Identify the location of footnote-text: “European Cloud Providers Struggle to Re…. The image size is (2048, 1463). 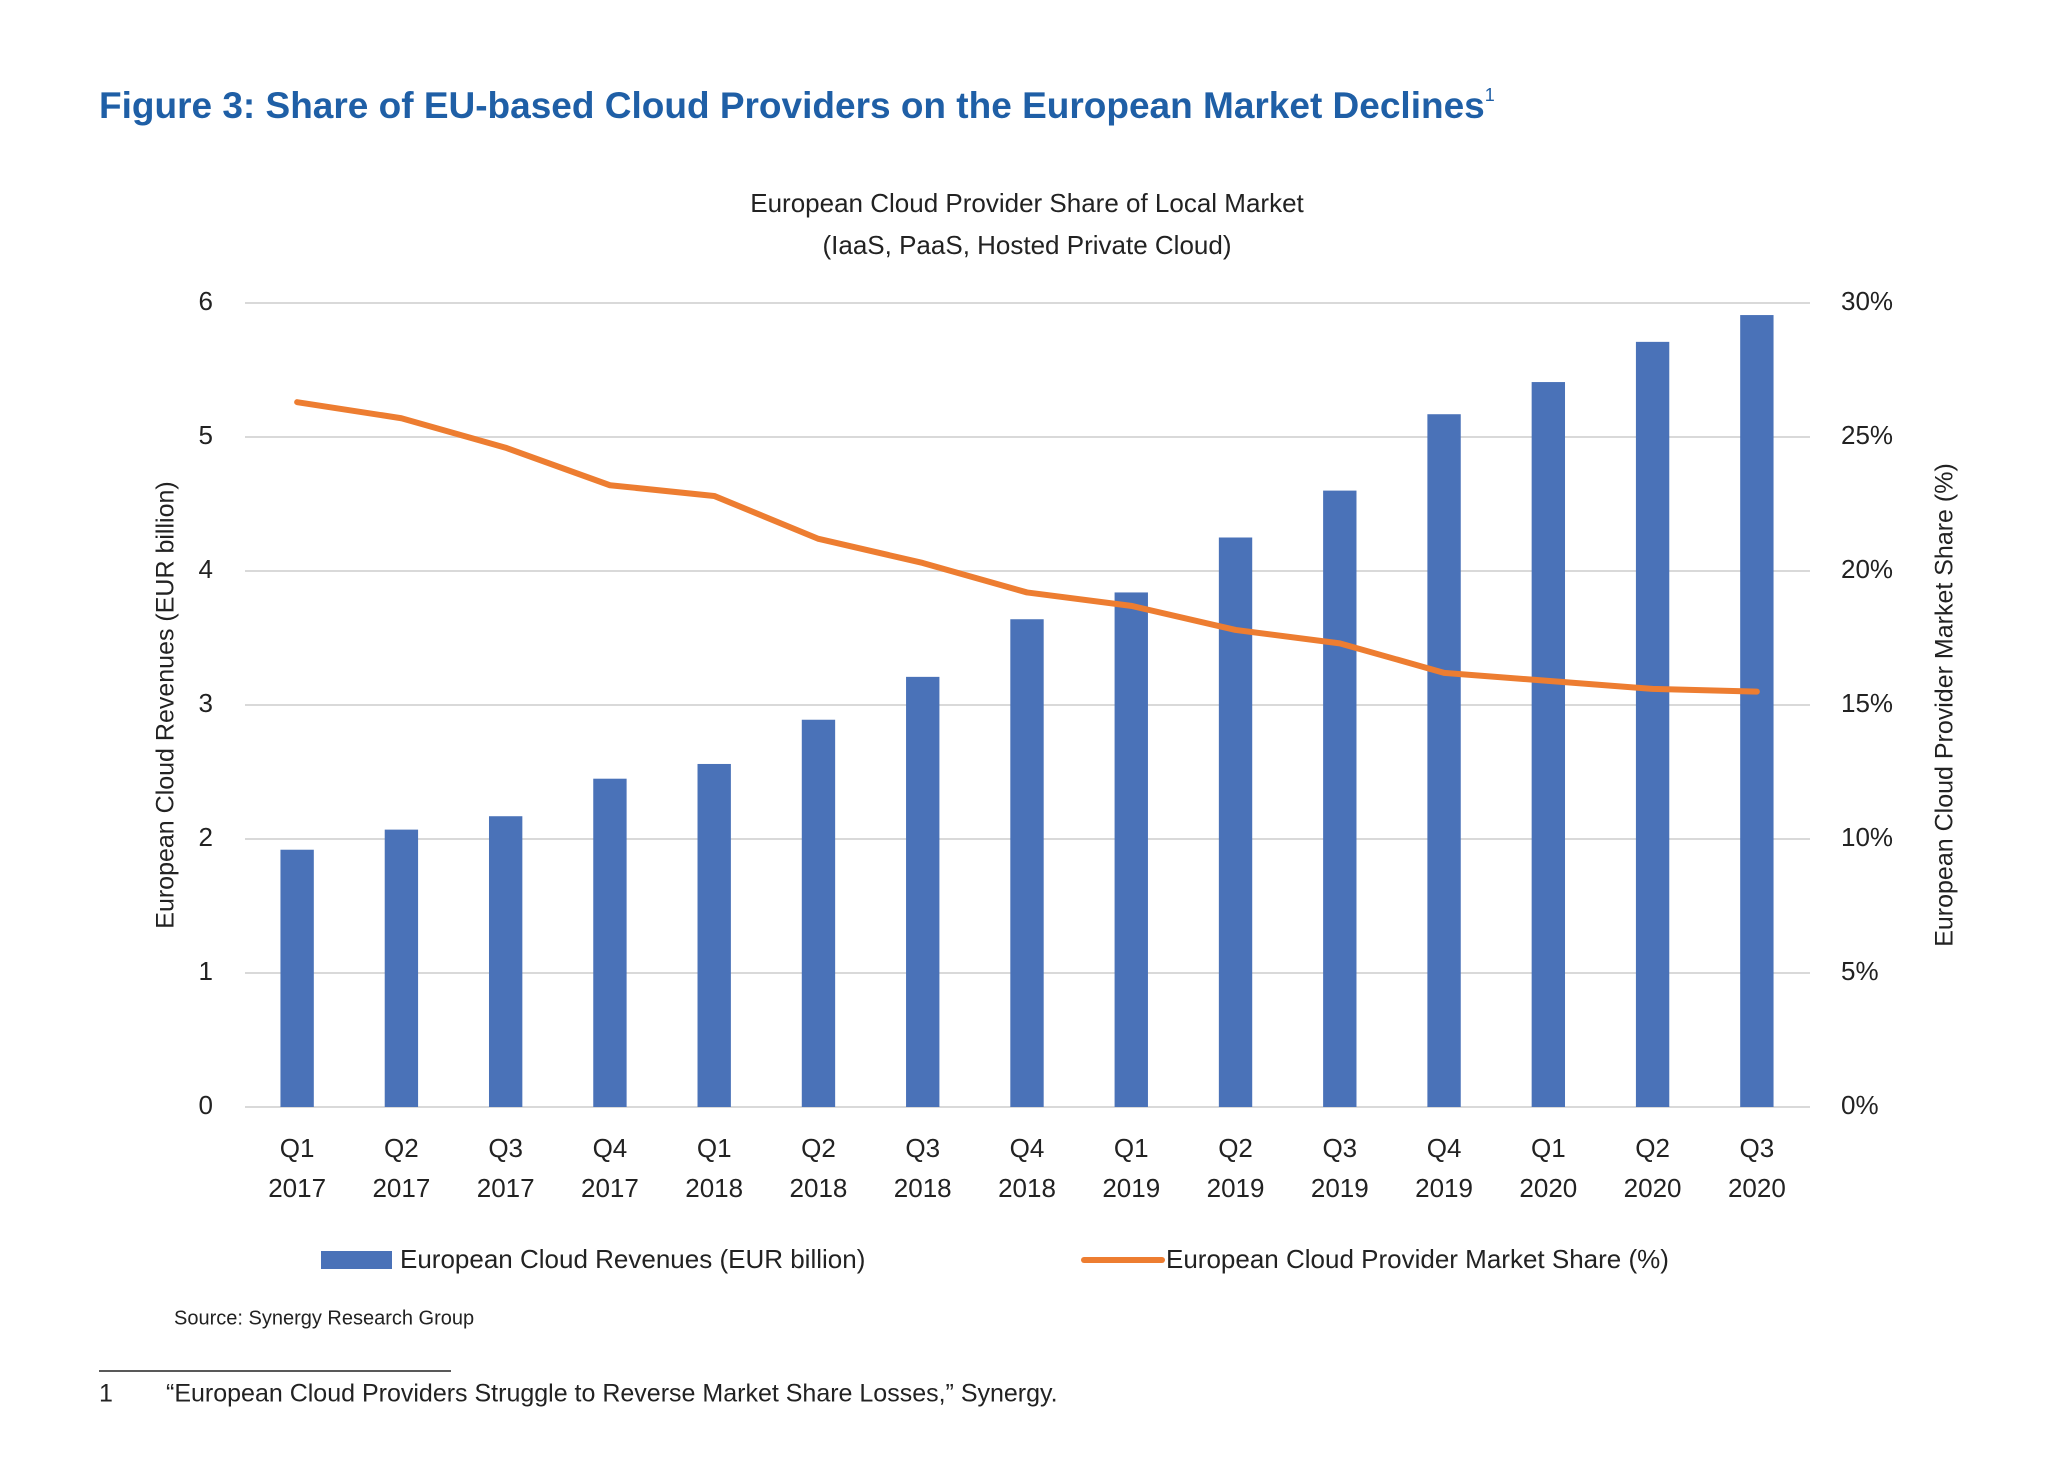
(612, 1394).